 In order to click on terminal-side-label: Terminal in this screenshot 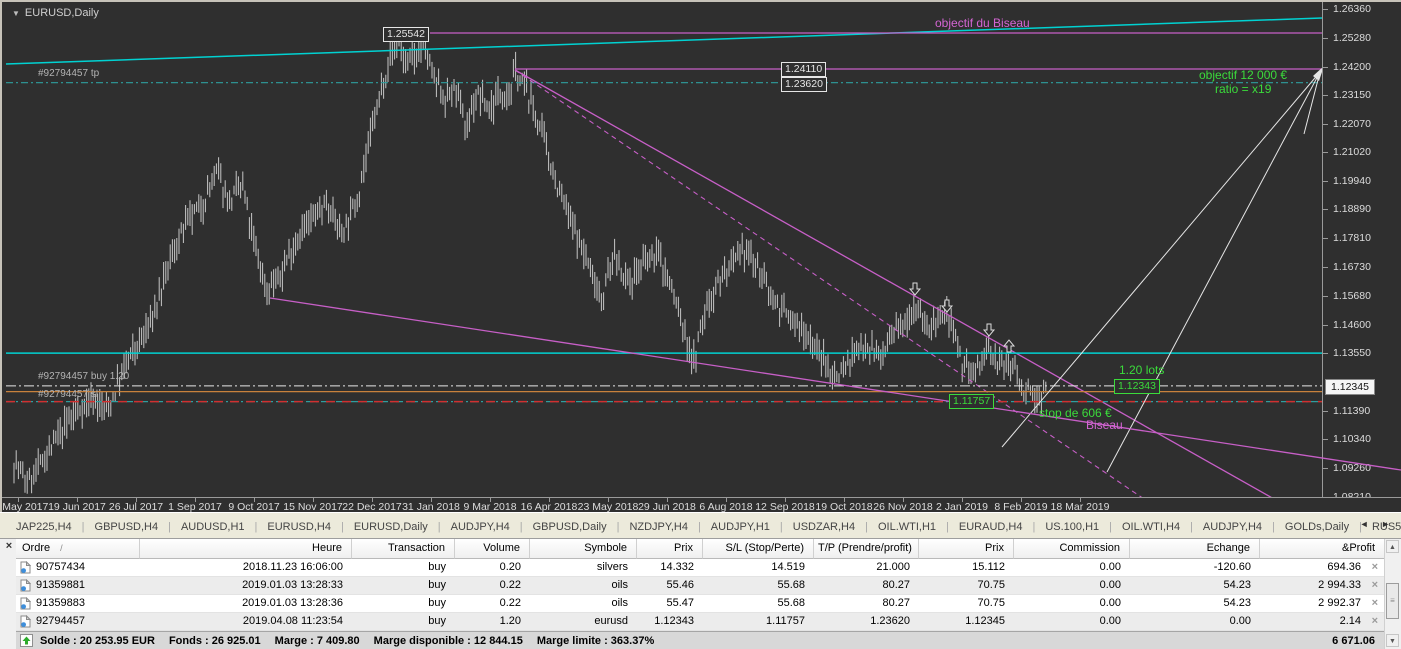, I will do `click(7, 621)`.